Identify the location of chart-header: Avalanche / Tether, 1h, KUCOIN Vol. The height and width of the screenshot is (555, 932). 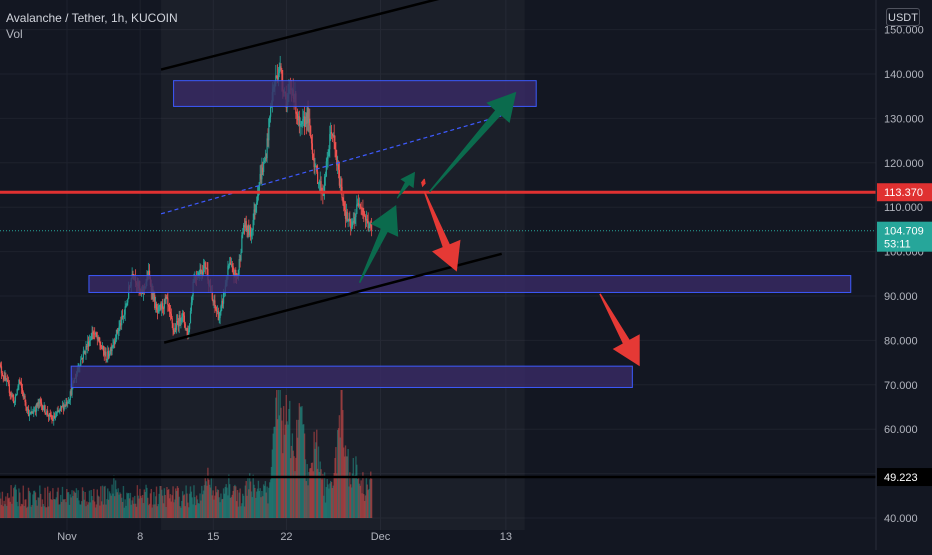
(92, 26).